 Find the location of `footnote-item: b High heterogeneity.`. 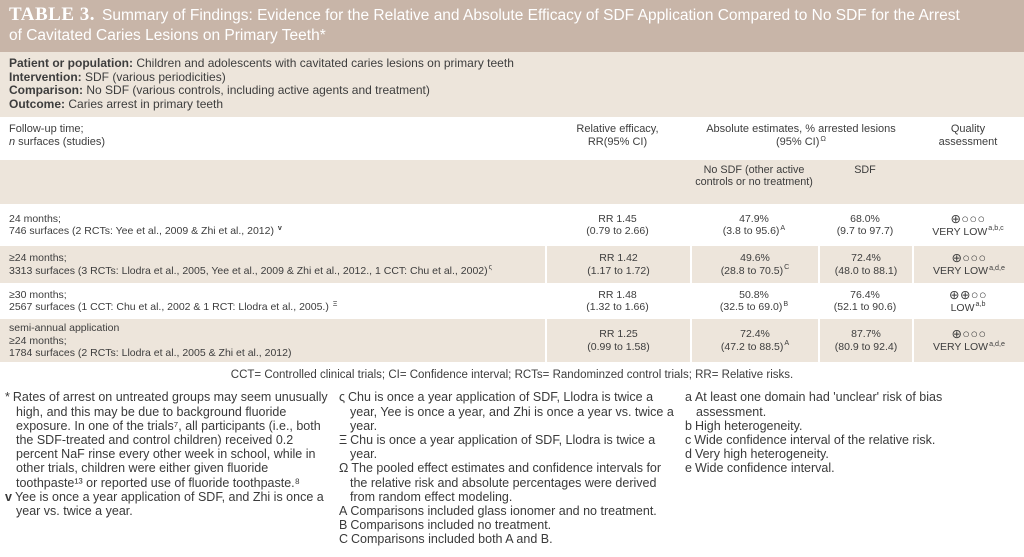

footnote-item: b High heterogeneity. is located at coordinates (850, 426).